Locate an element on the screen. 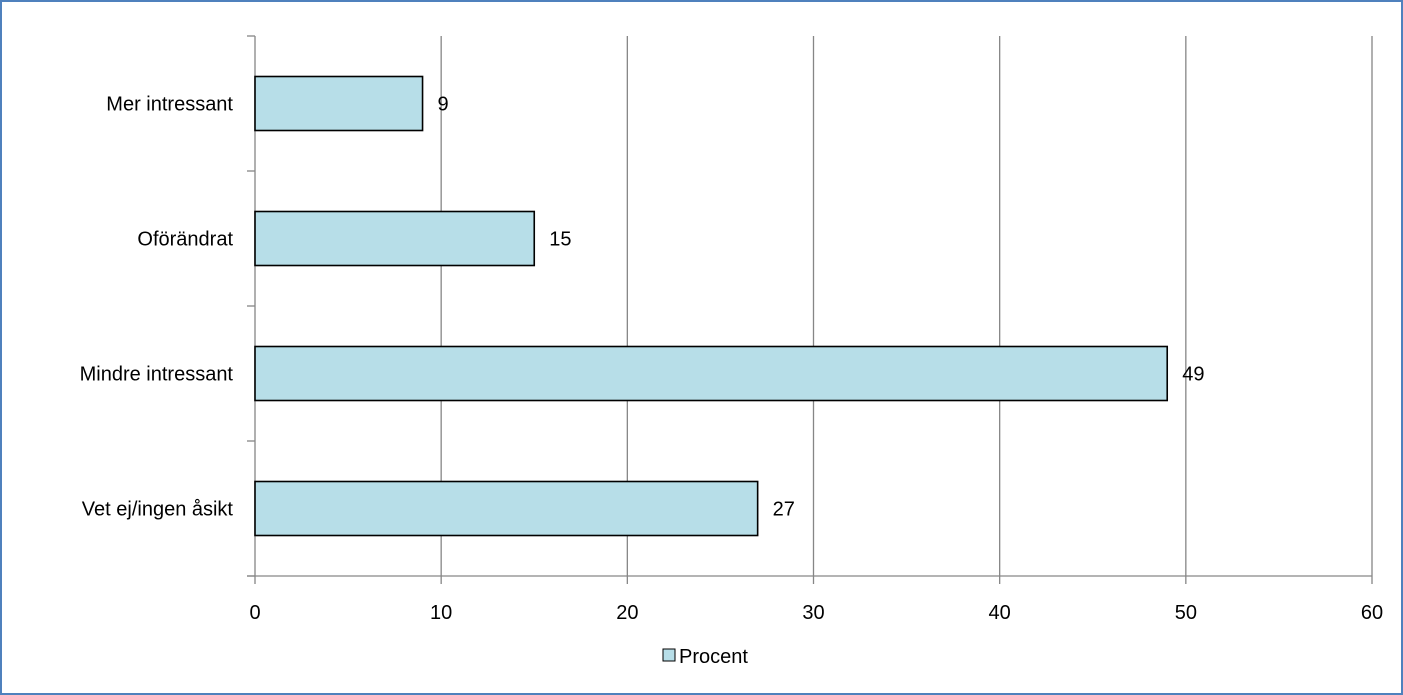  legend: Procent is located at coordinates (705, 657).